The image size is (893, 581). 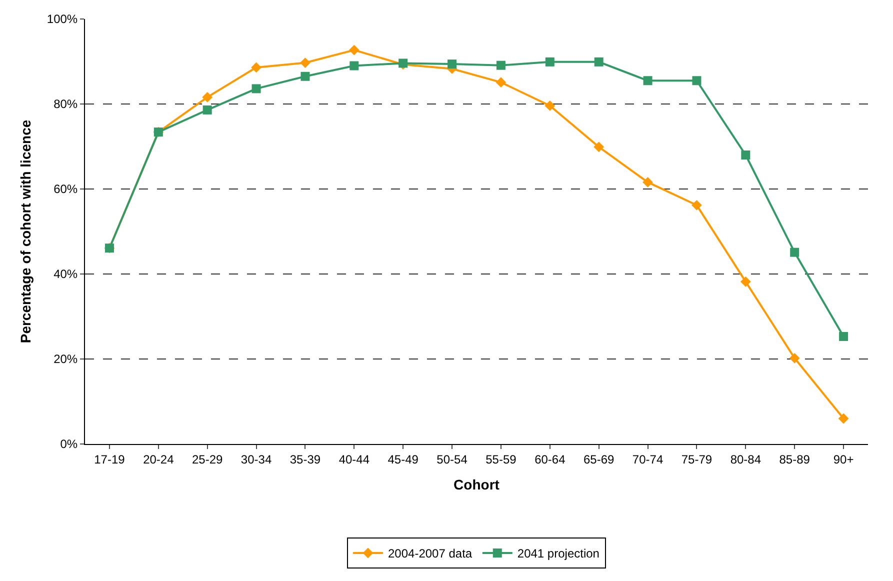 What do you see at coordinates (305, 459) in the screenshot?
I see `x-tick-label: 35-39` at bounding box center [305, 459].